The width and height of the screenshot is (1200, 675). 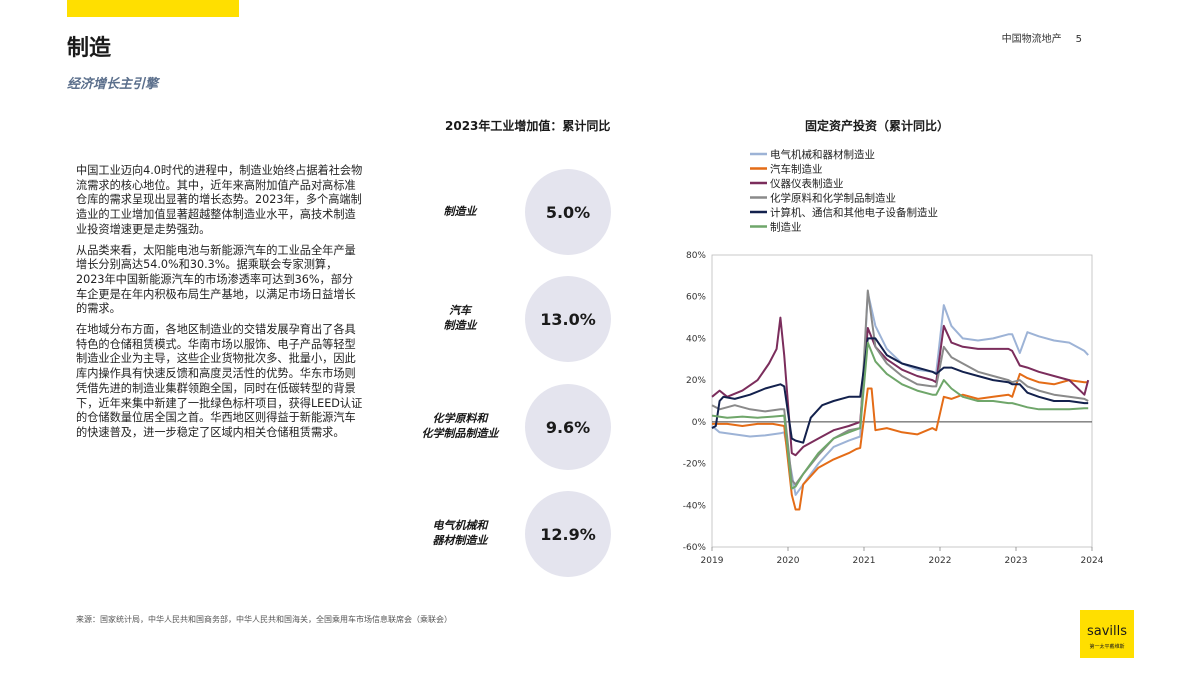 I want to click on kpi-label: 制造业, so click(x=460, y=211).